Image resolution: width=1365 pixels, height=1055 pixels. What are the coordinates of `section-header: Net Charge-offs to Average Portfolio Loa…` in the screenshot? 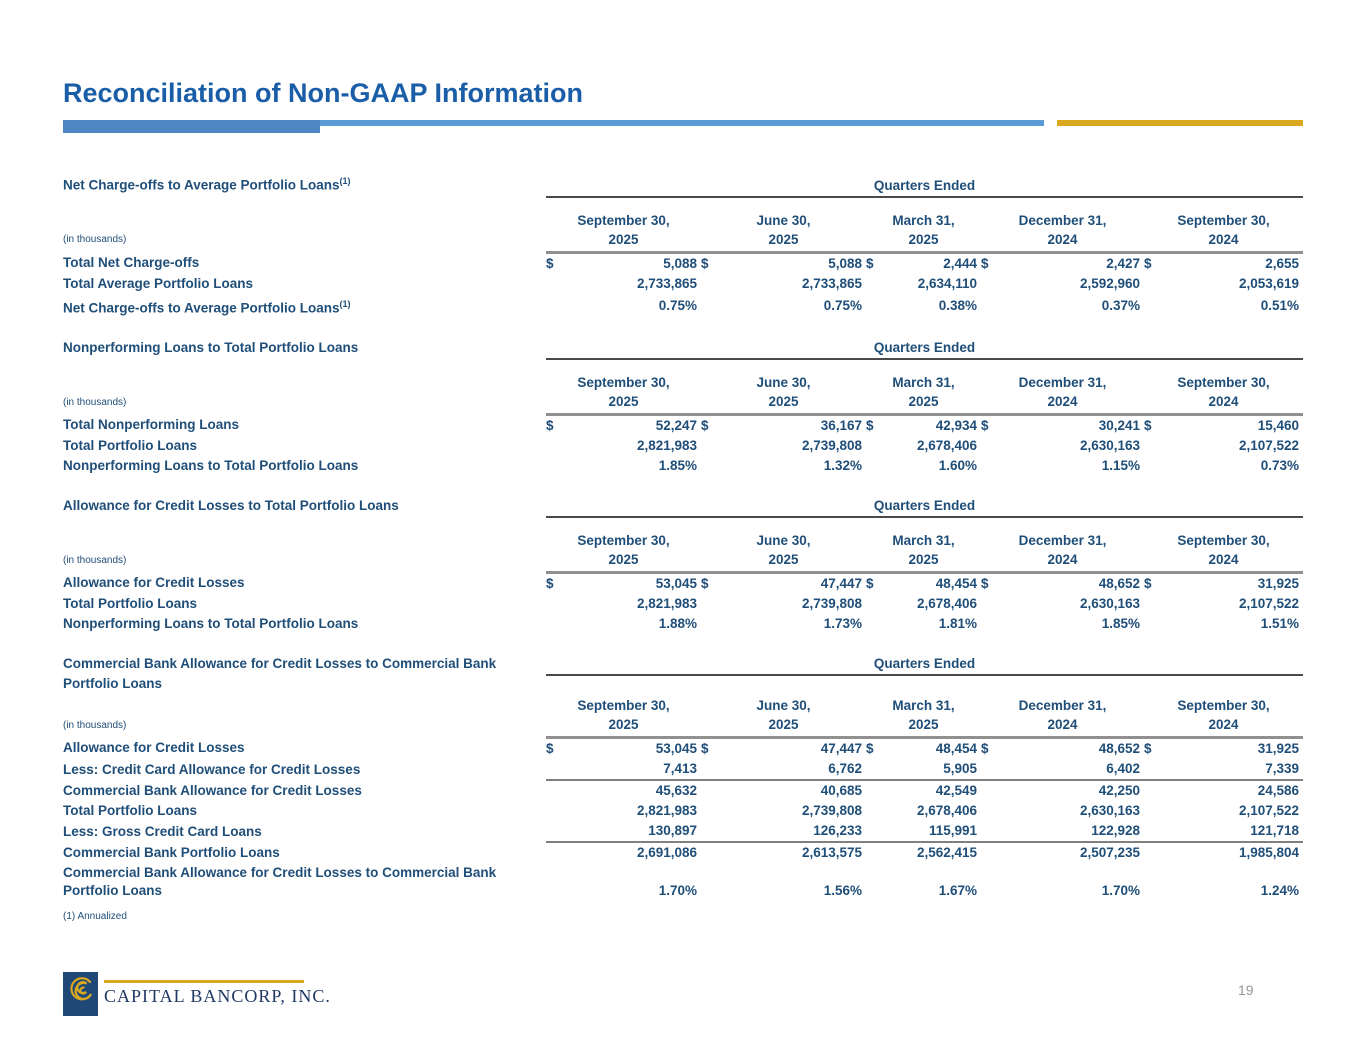 It's located at (683, 184).